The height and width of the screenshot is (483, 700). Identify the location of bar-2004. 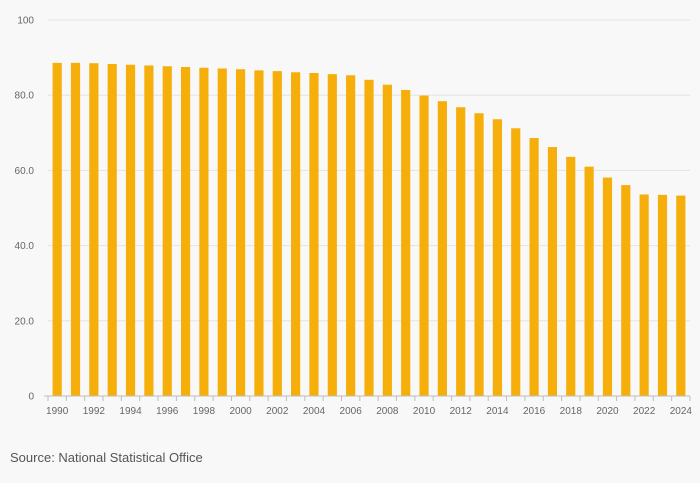
(314, 235).